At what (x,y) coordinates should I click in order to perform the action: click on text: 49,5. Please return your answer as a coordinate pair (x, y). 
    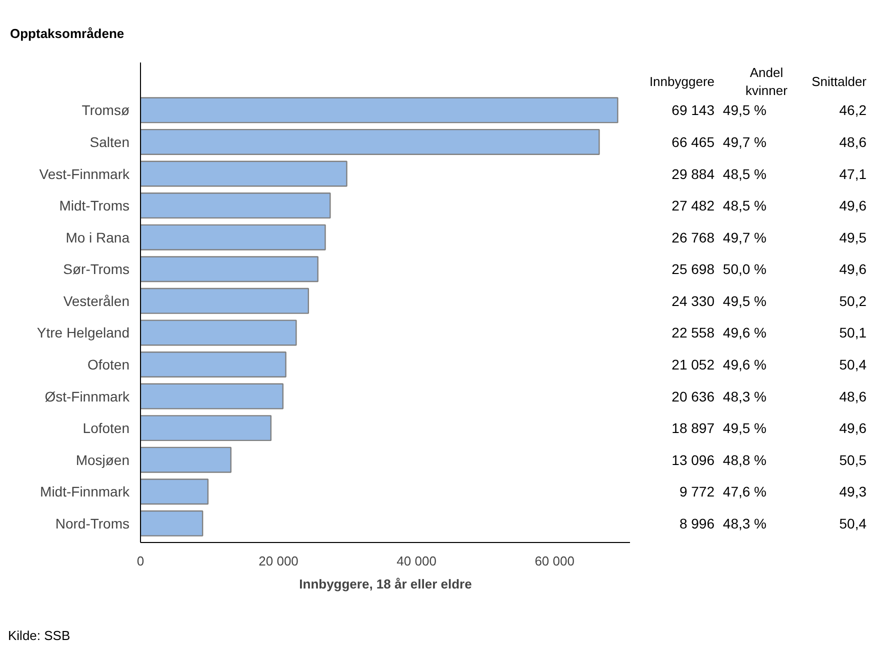
    Looking at the image, I should click on (853, 237).